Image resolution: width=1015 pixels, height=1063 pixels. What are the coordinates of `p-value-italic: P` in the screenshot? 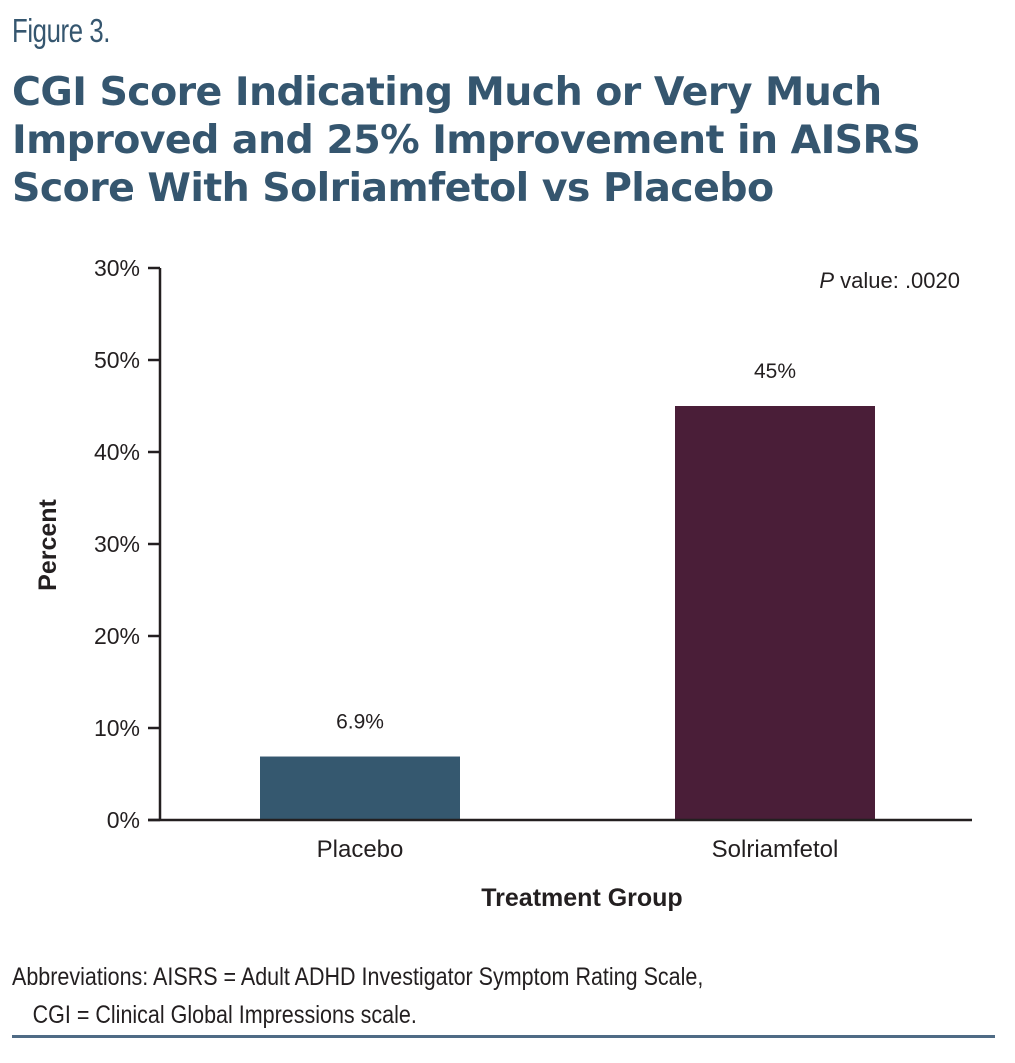 It's located at (826, 280).